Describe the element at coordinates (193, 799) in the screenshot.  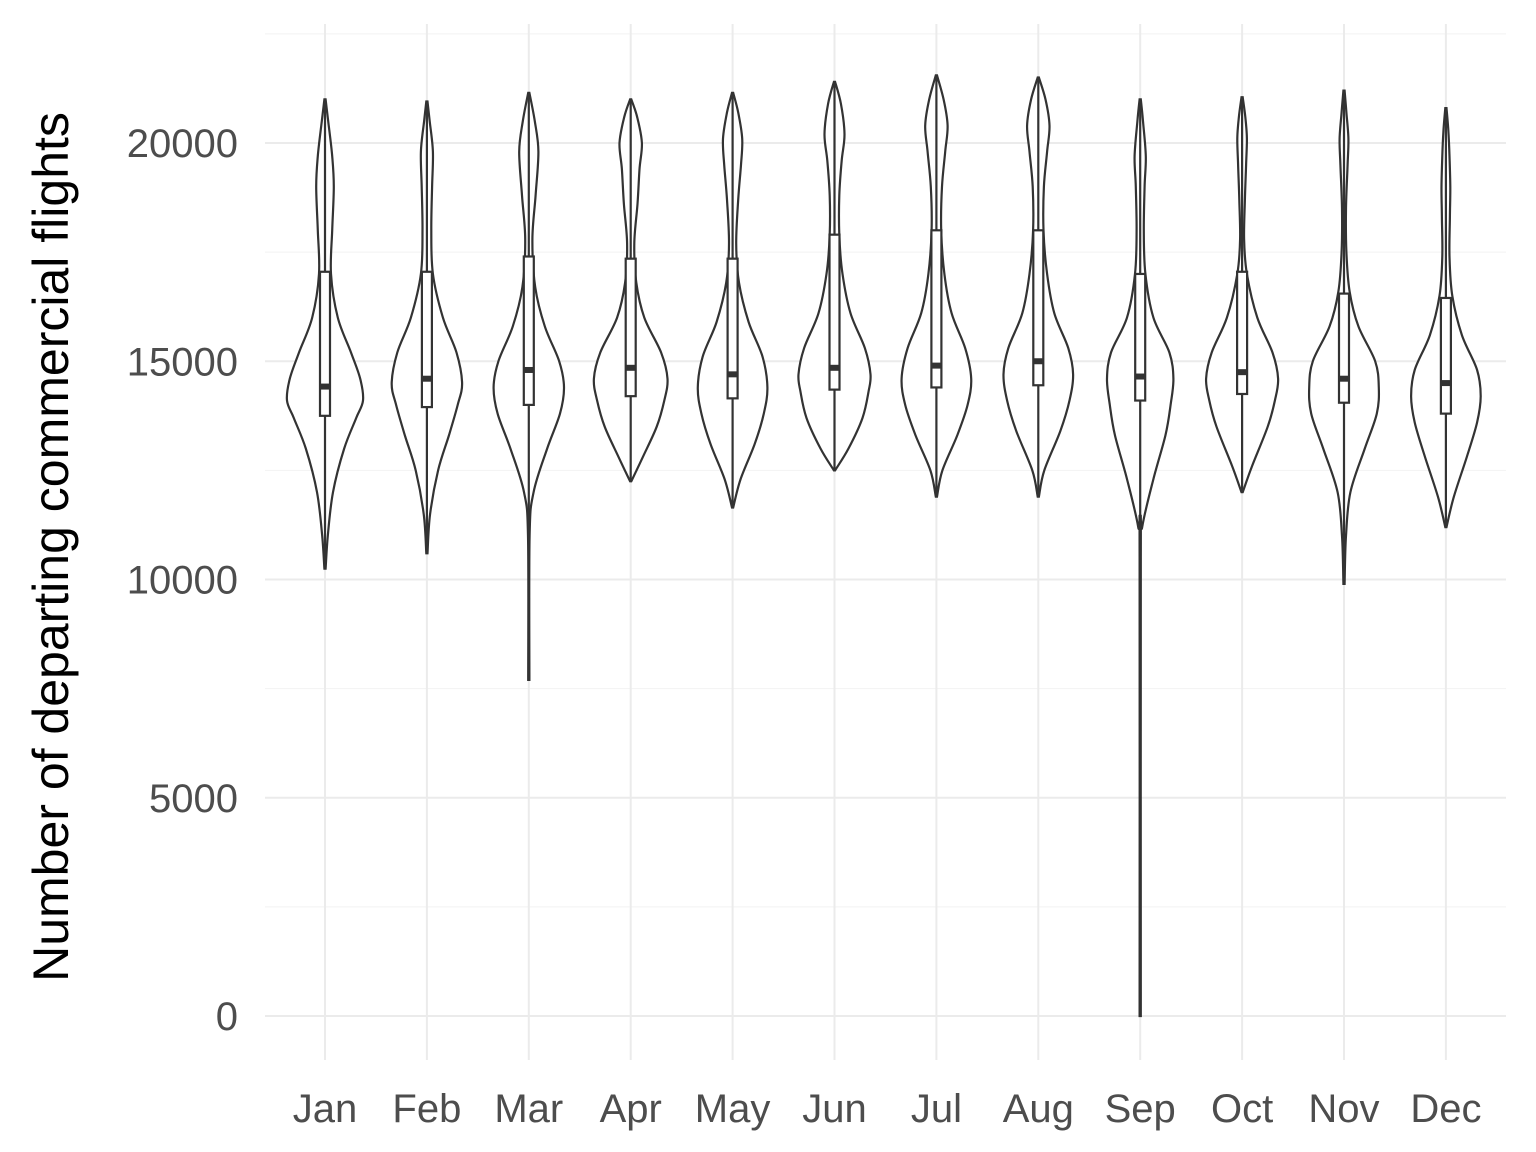
I see `y-tick-label: 5000` at that location.